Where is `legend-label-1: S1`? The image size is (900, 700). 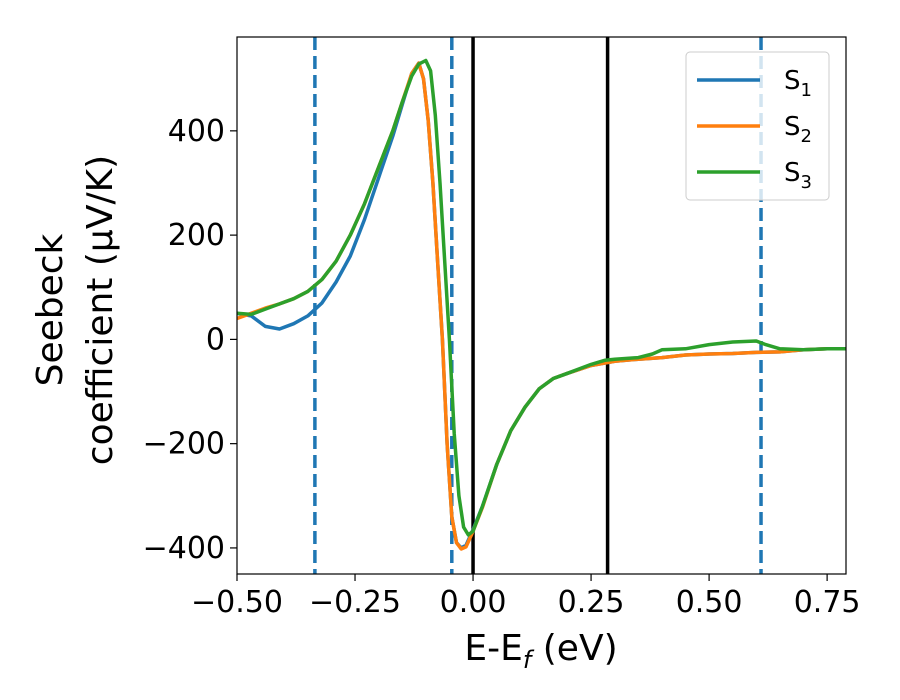
legend-label-1: S1 is located at coordinates (798, 83).